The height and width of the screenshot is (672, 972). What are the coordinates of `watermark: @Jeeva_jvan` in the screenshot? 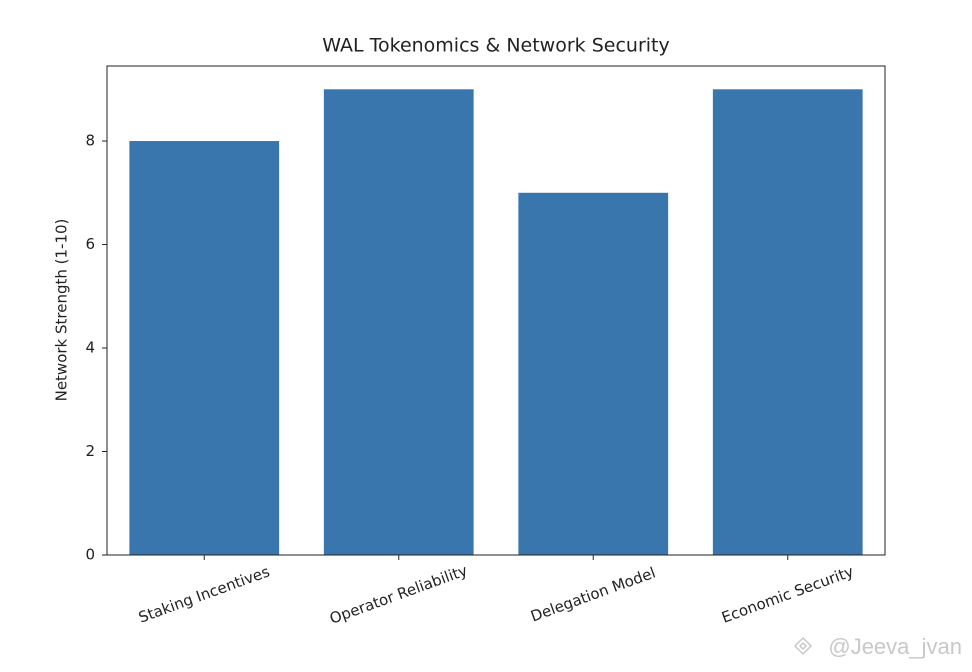 It's located at (895, 646).